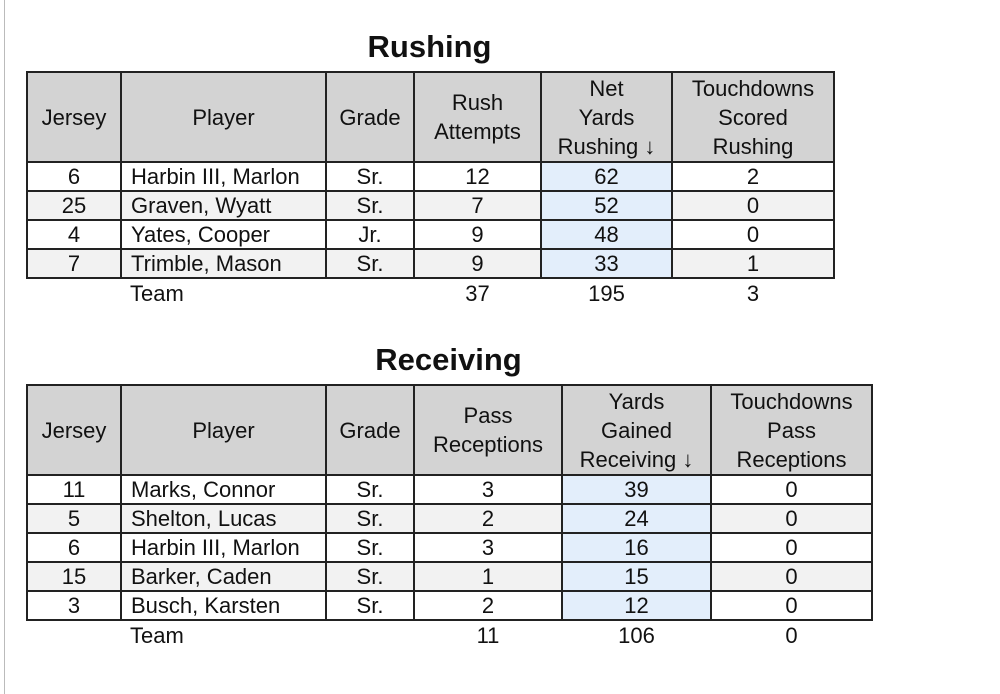 This screenshot has height=694, width=1000. Describe the element at coordinates (636, 518) in the screenshot. I see `cell: 24` at that location.